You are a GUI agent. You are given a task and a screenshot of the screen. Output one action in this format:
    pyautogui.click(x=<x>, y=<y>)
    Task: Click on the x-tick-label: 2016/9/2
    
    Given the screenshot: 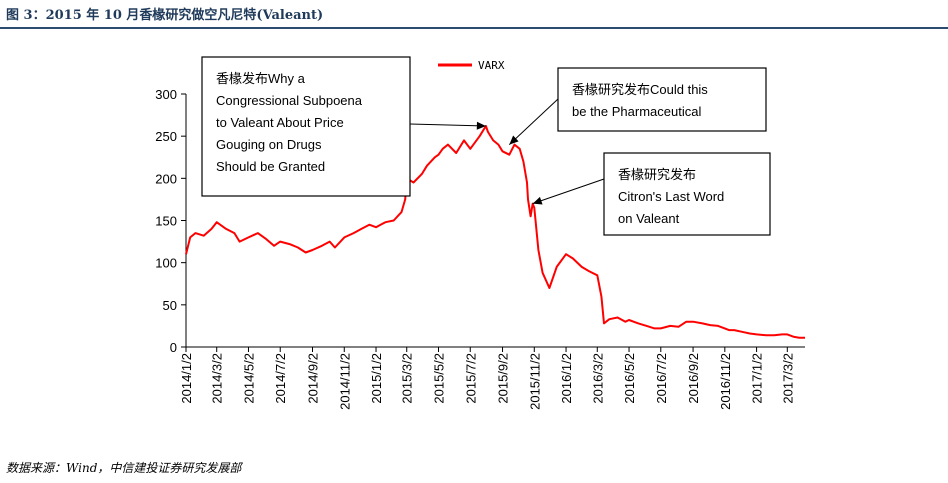 What is the action you would take?
    pyautogui.click(x=693, y=378)
    